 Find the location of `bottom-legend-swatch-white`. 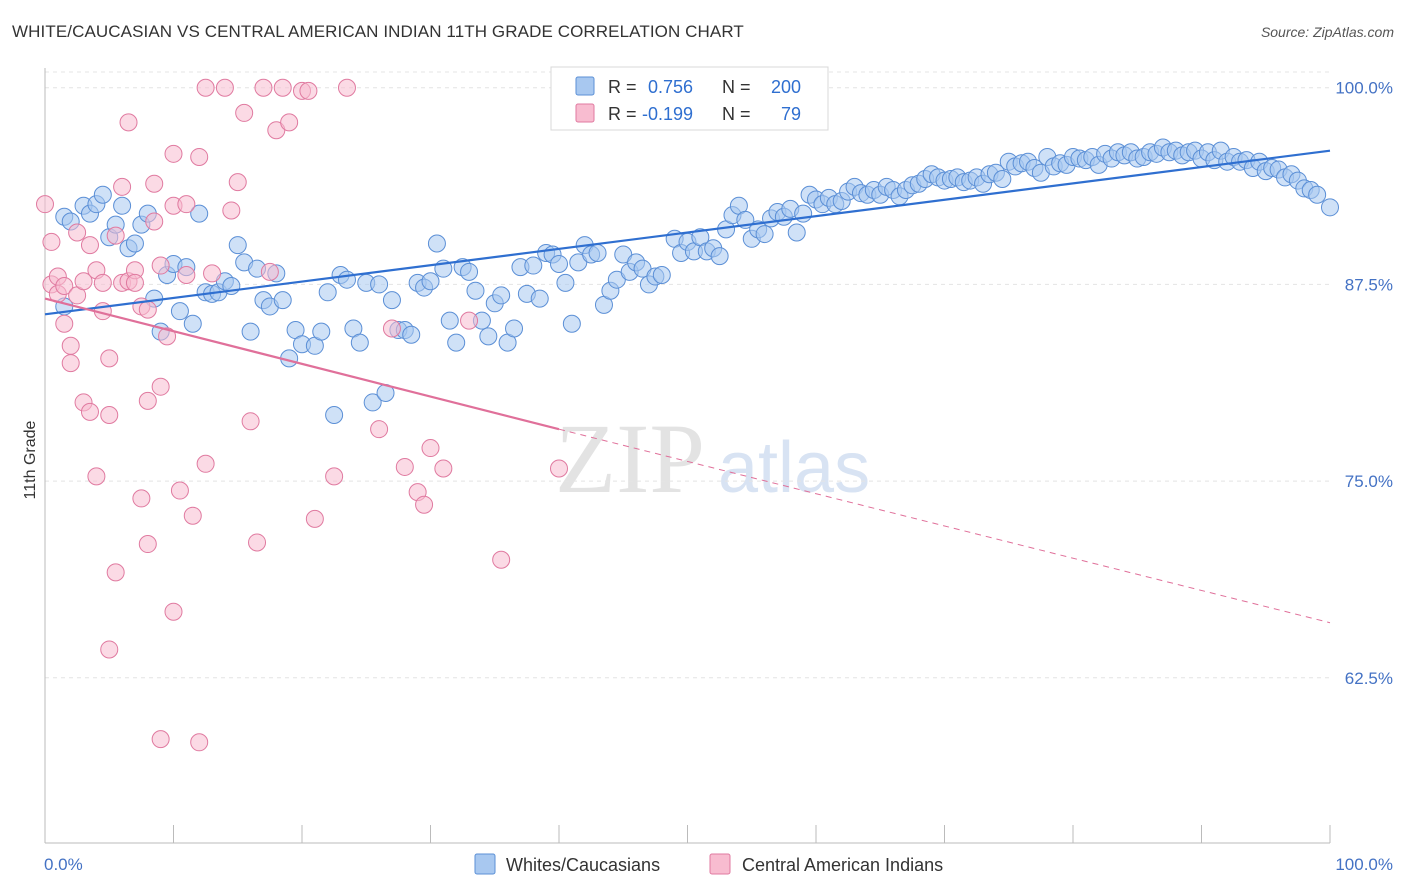

bottom-legend-swatch-white is located at coordinates (485, 864).